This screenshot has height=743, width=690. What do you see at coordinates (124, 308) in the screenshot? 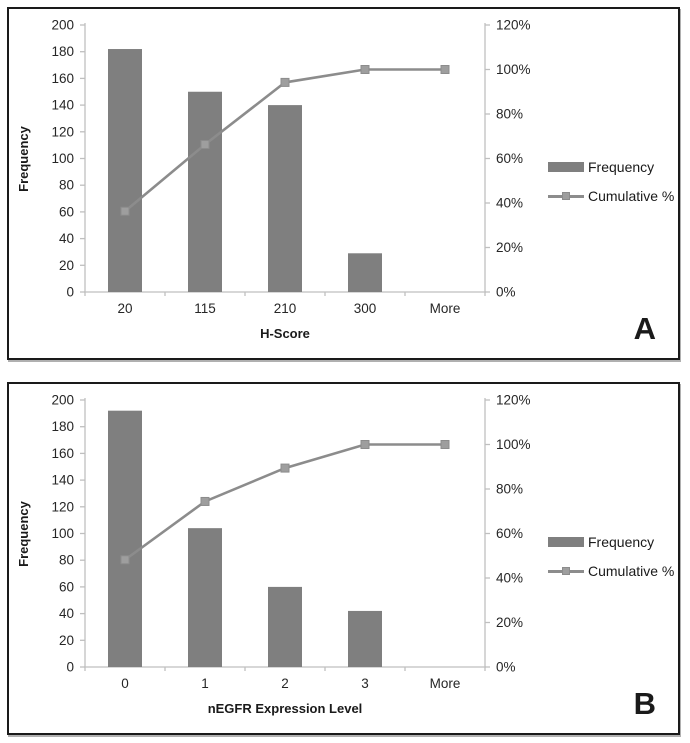
I see `x-category-label: 20` at bounding box center [124, 308].